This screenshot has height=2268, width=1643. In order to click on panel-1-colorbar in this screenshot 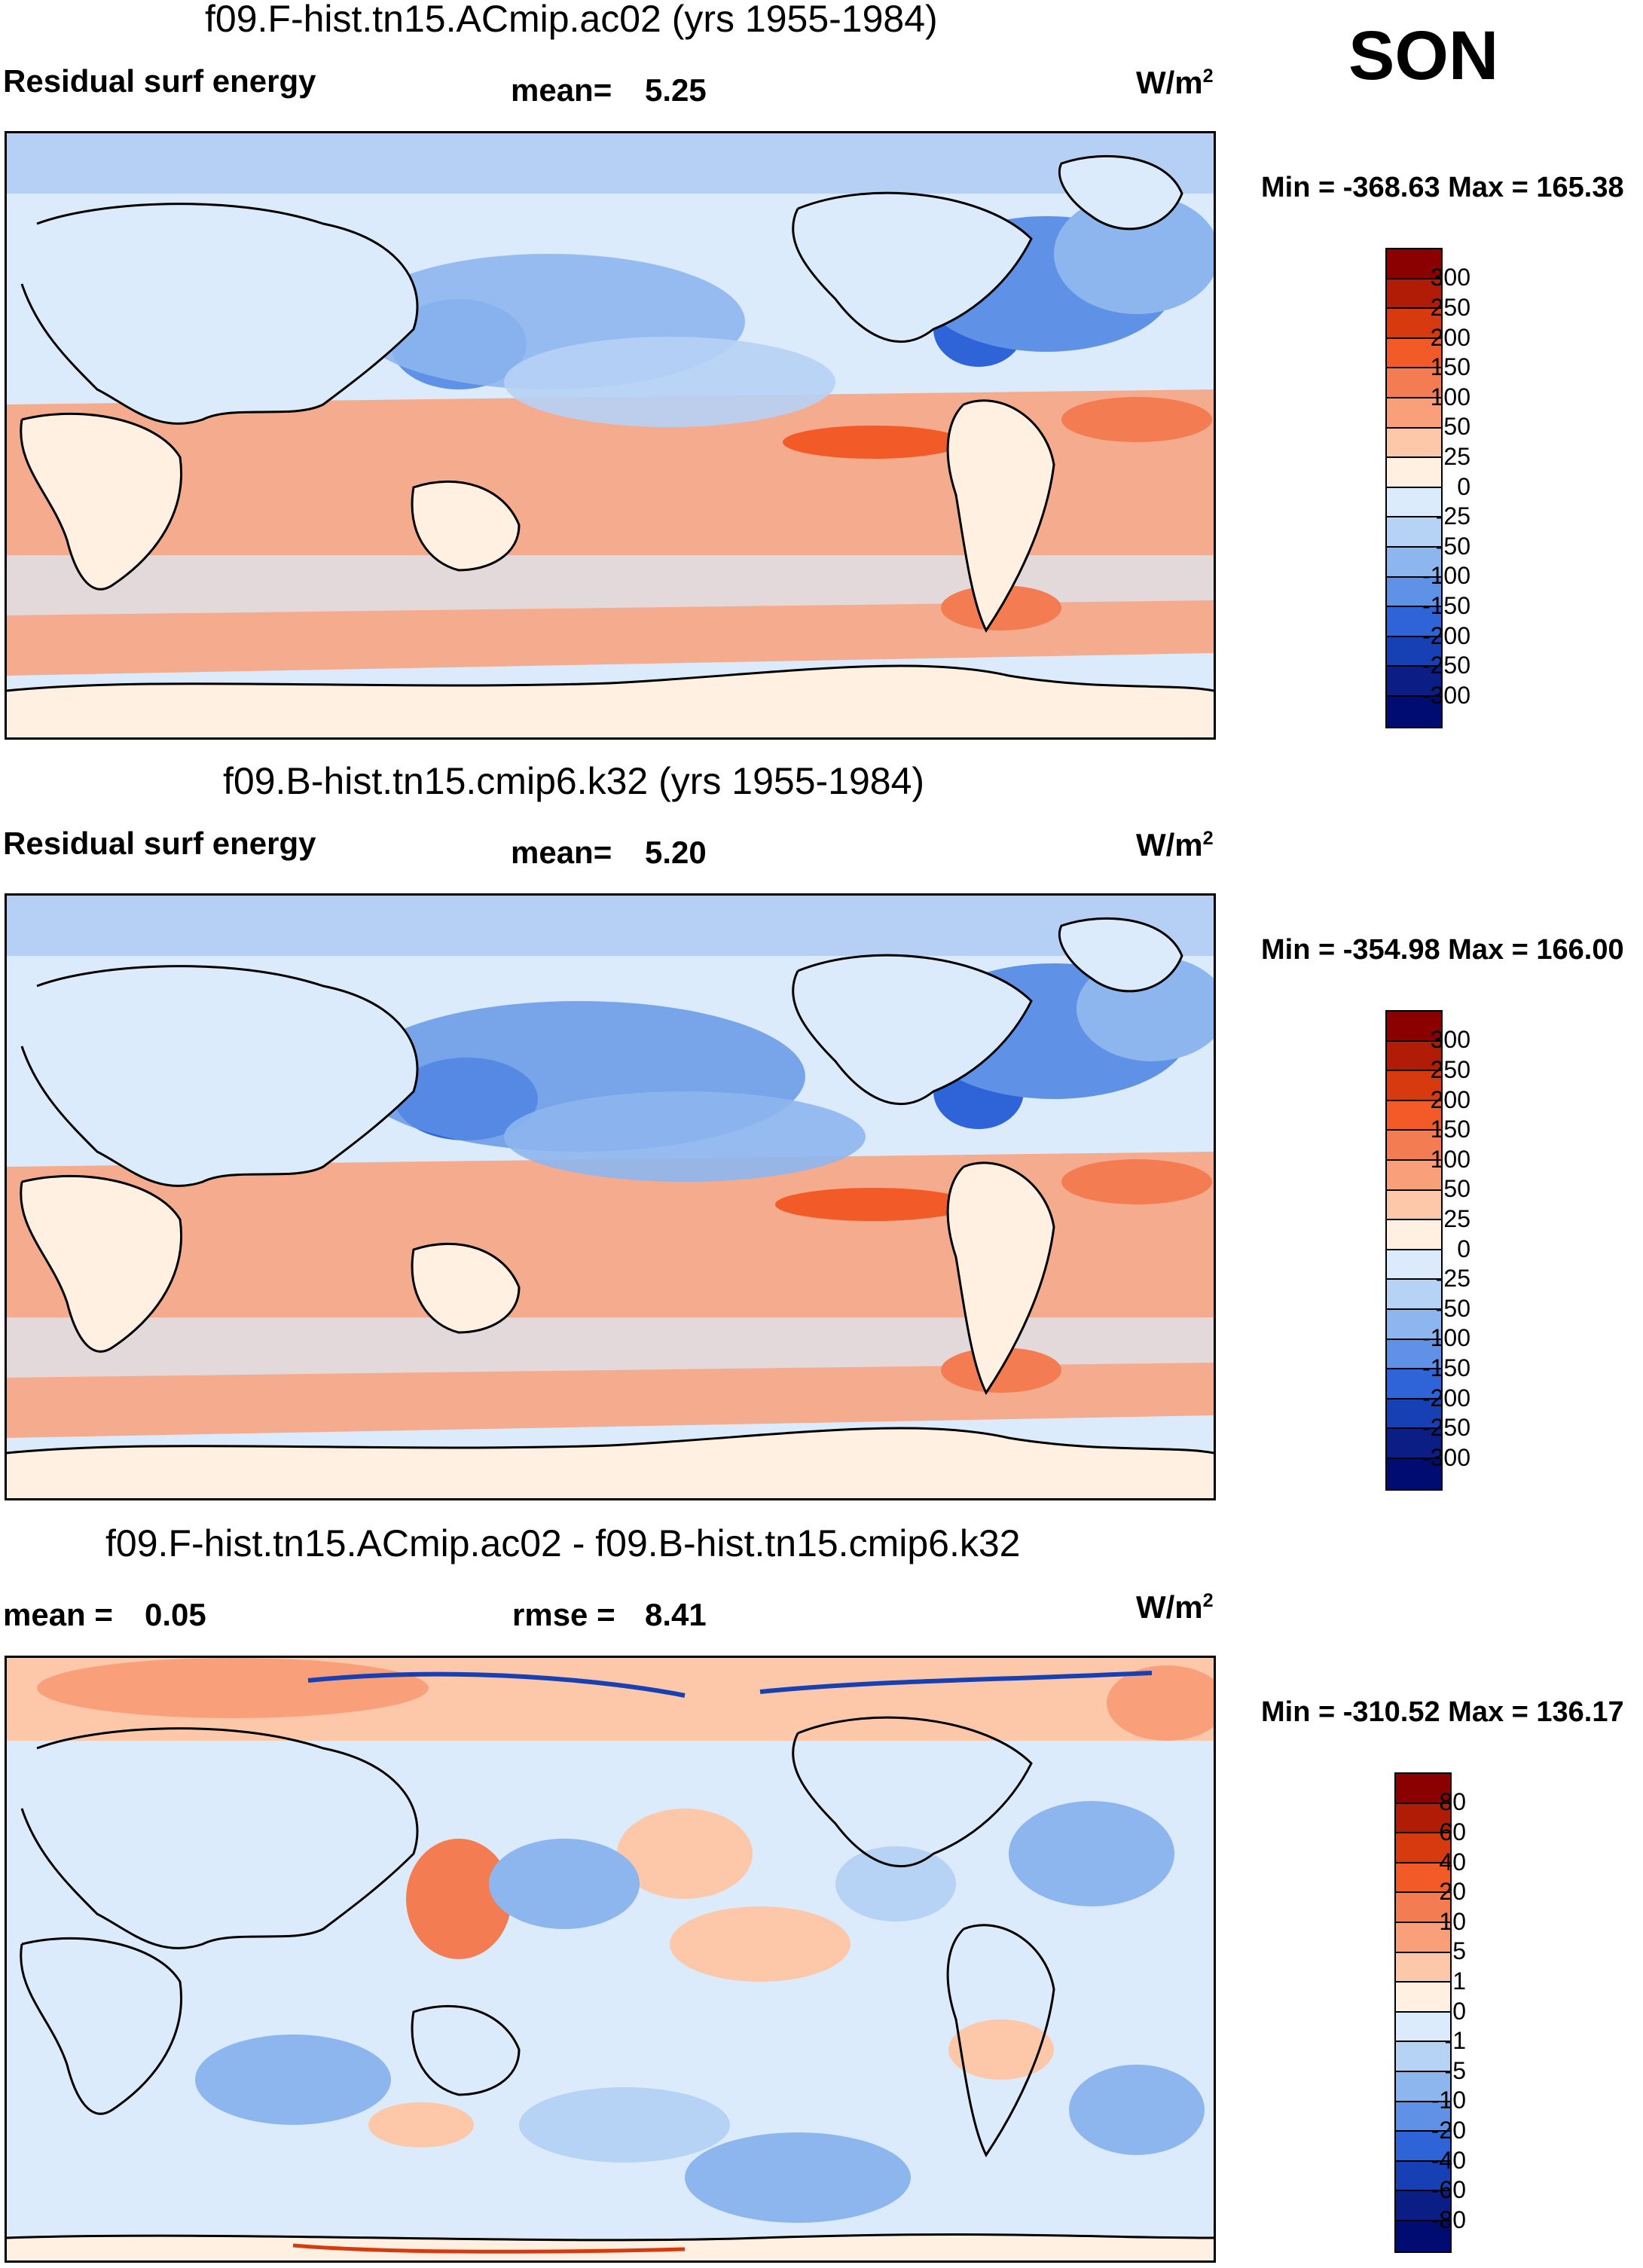, I will do `click(1414, 488)`.